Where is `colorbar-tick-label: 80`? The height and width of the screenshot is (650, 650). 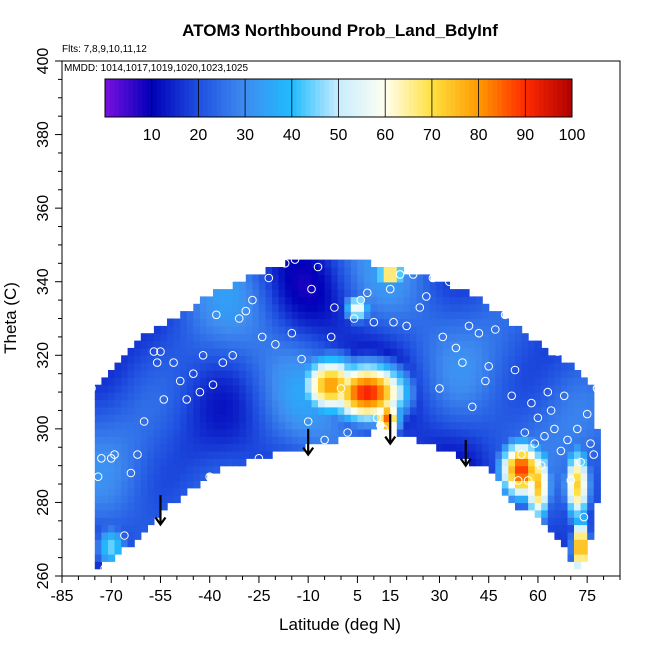 colorbar-tick-label: 80 is located at coordinates (479, 135).